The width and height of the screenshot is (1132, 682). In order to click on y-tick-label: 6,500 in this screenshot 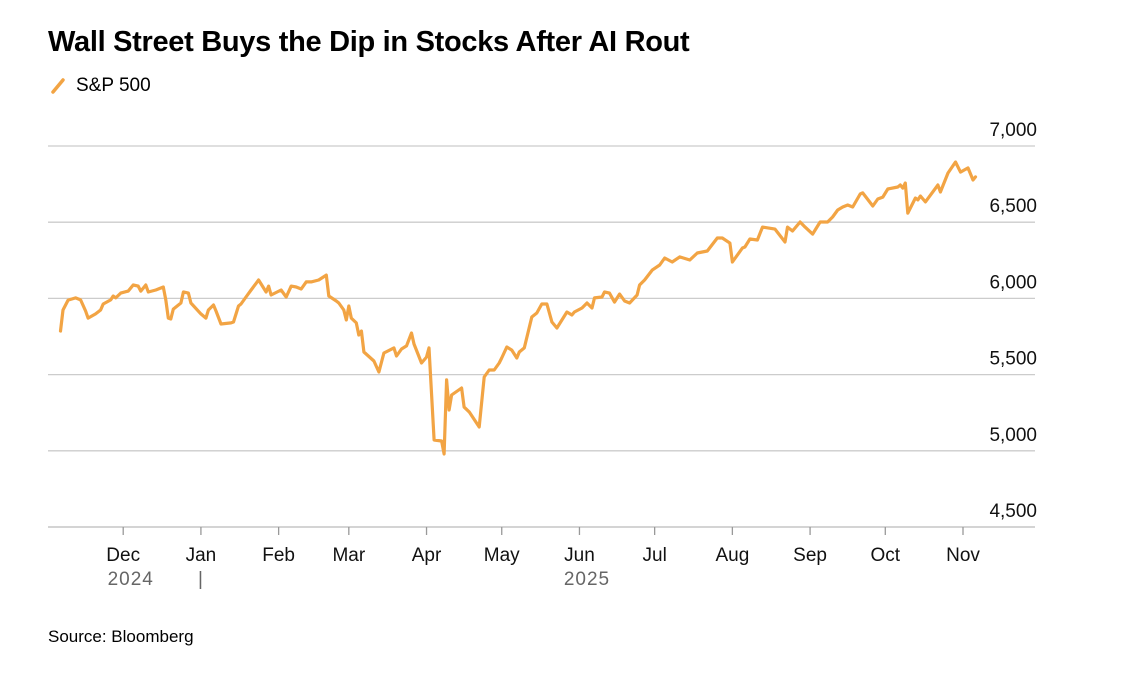, I will do `click(1013, 206)`.